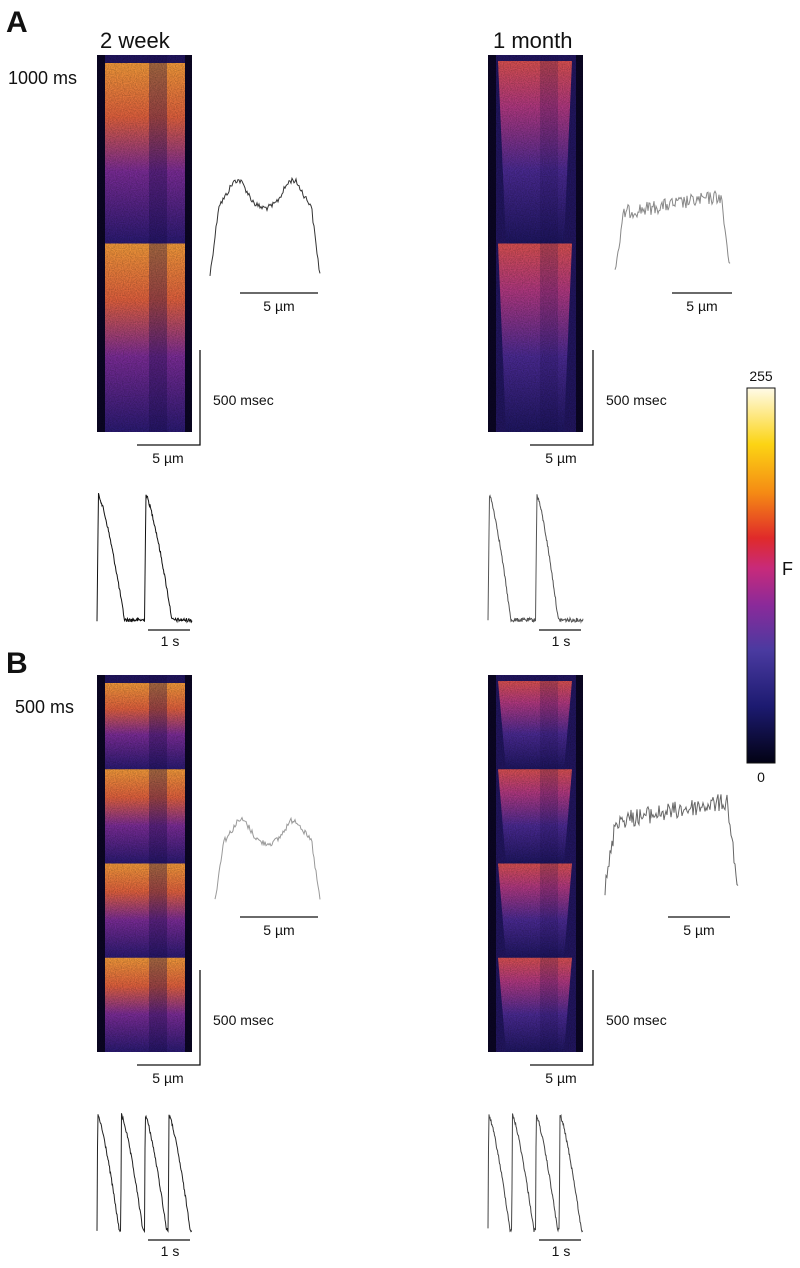 The height and width of the screenshot is (1268, 800). Describe the element at coordinates (17, 22) in the screenshot. I see `panel-label: A` at that location.